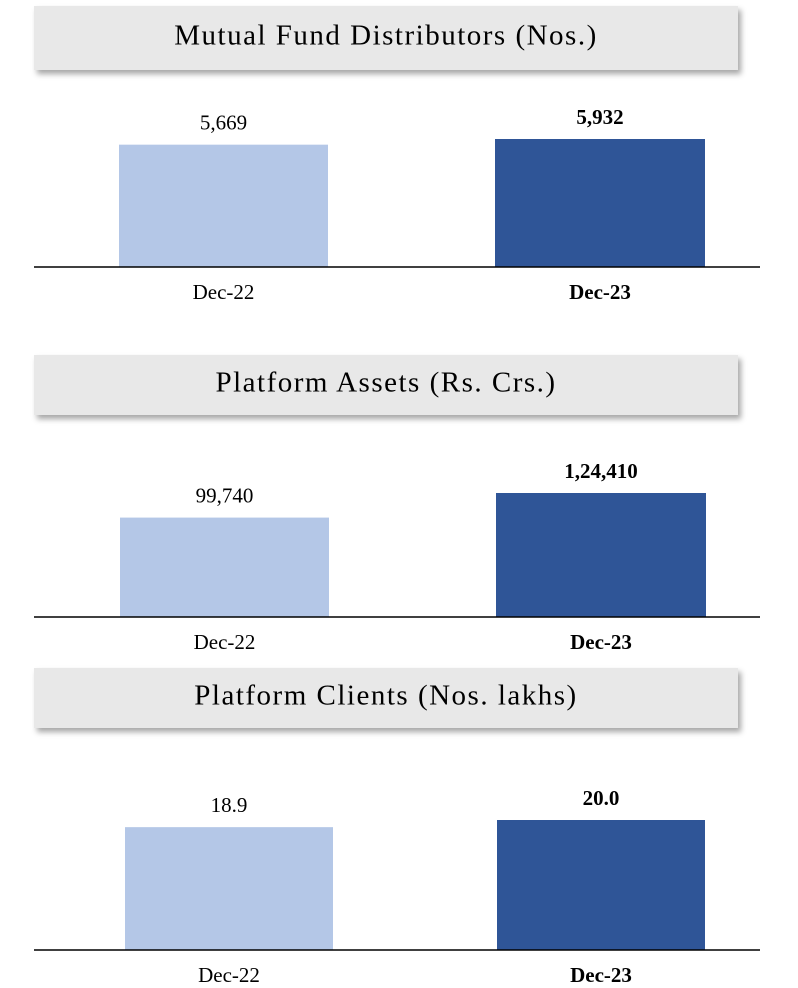  Describe the element at coordinates (225, 495) in the screenshot. I see `value-label: 99,740` at that location.